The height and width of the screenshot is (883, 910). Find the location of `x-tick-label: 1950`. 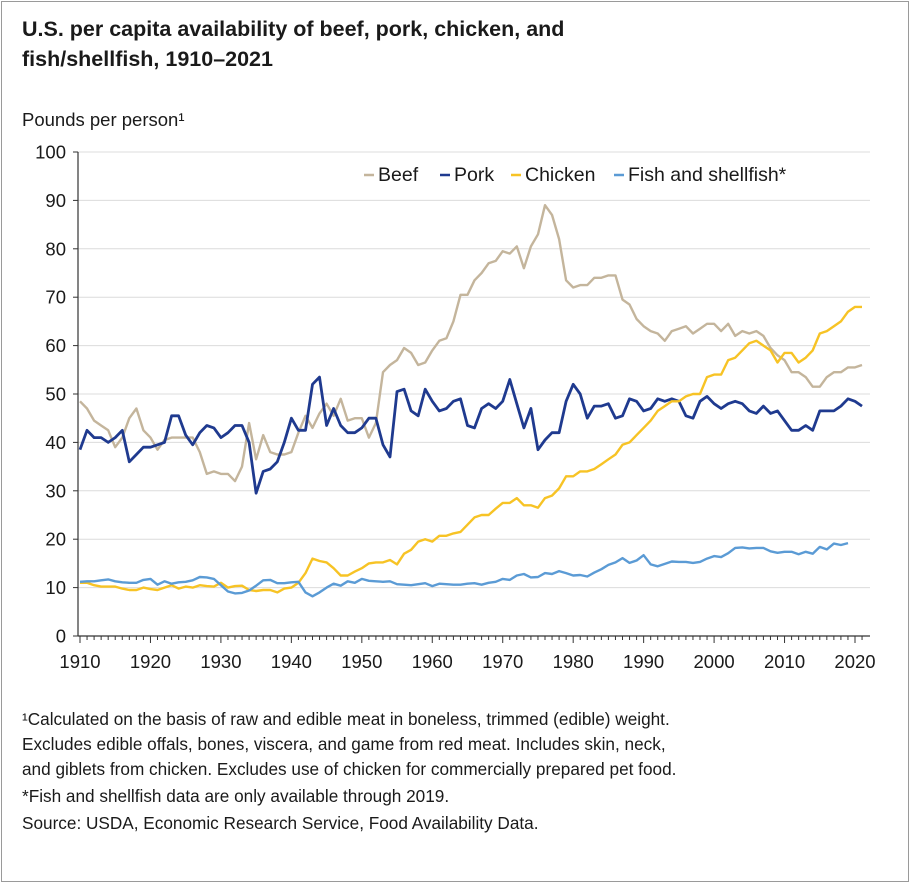

x-tick-label: 1950 is located at coordinates (361, 661).